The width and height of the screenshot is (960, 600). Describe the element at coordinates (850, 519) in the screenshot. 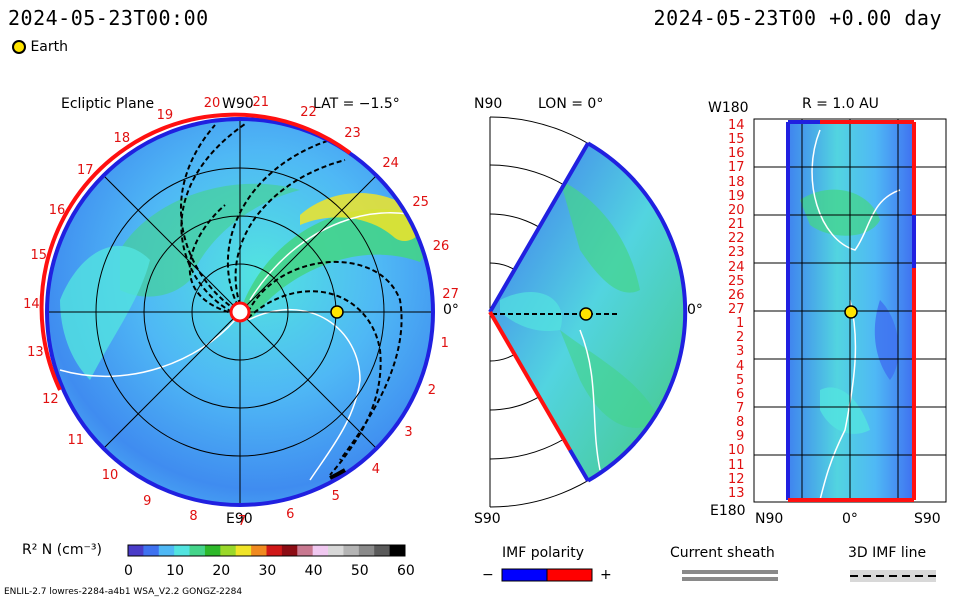

I see `radial-x-label-0: 0°` at that location.